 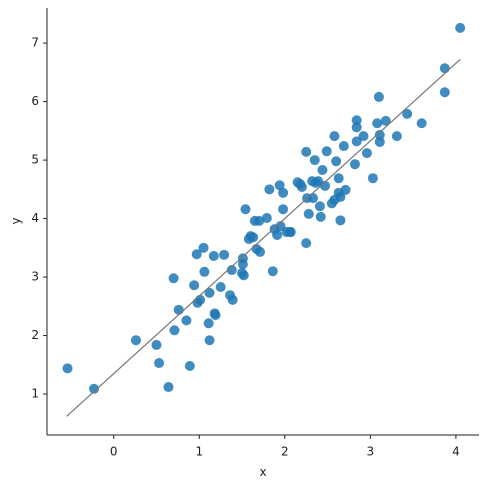 I want to click on y-tick-label: 5, so click(x=35, y=160).